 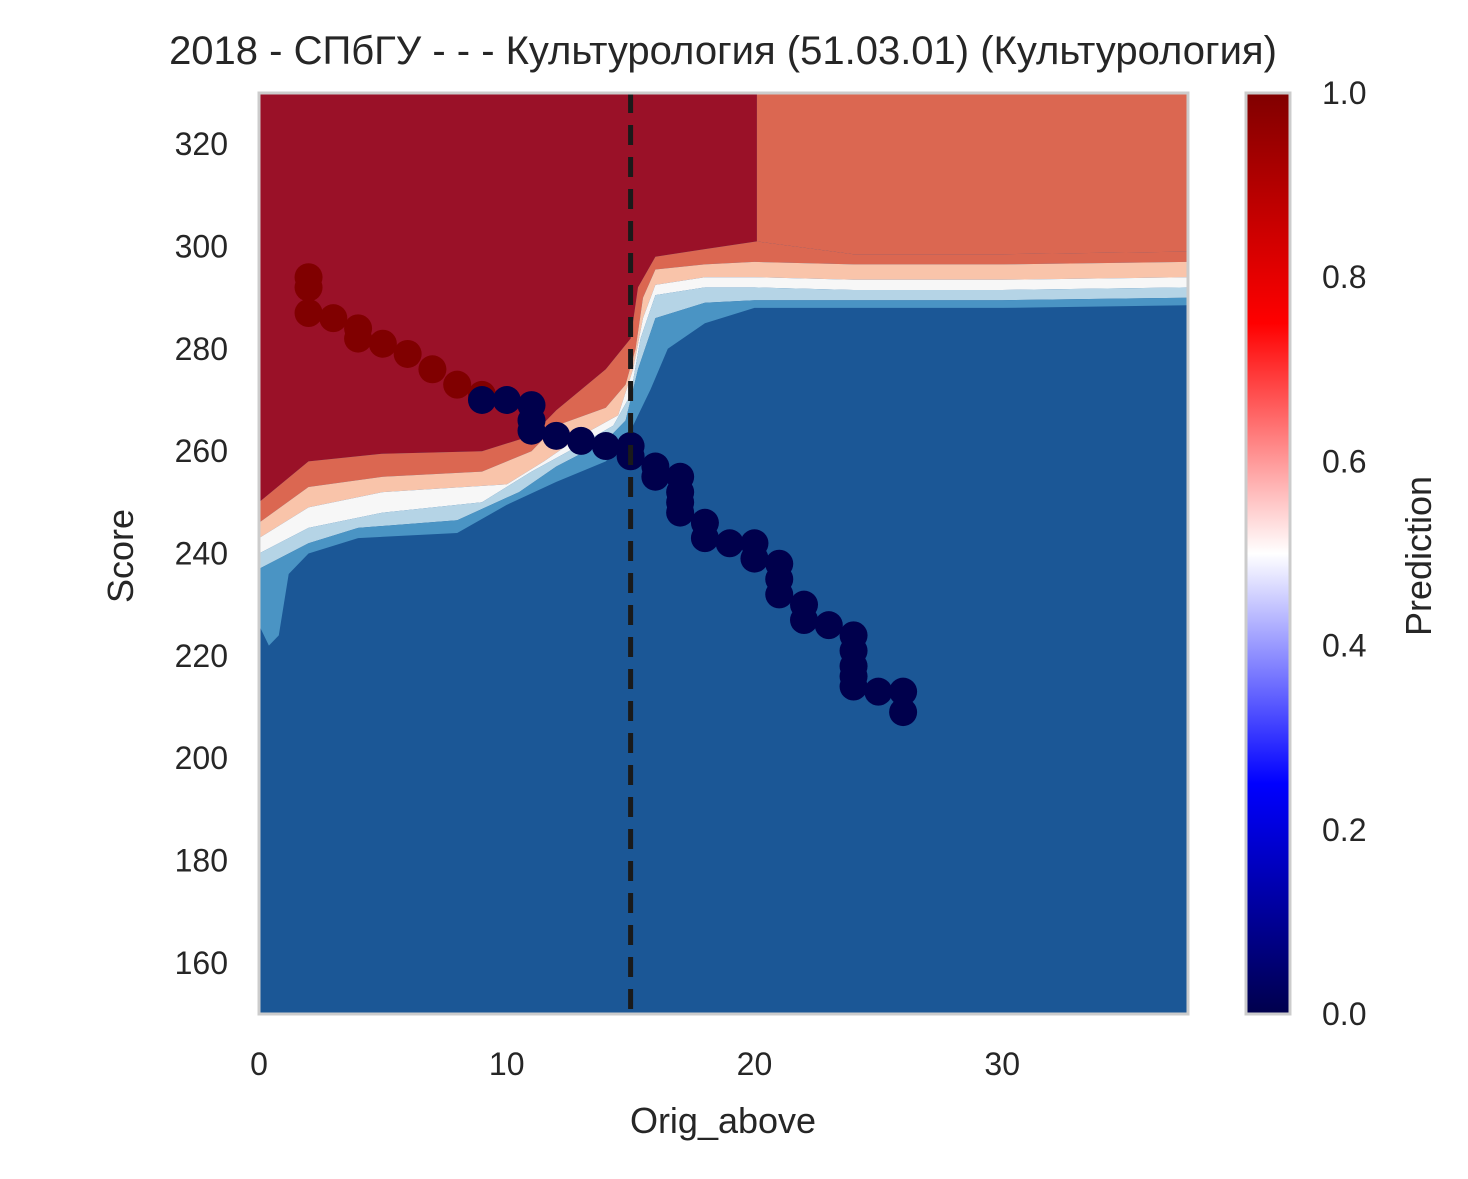 I want to click on x-axis-label: Orig_above, so click(x=723, y=1120).